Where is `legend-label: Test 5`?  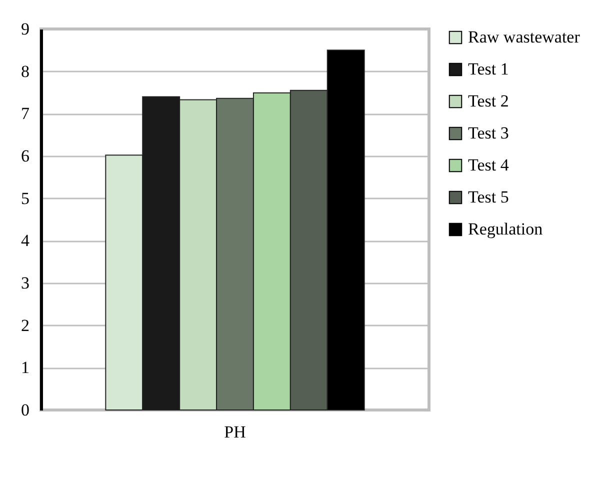
legend-label: Test 5 is located at coordinates (488, 197).